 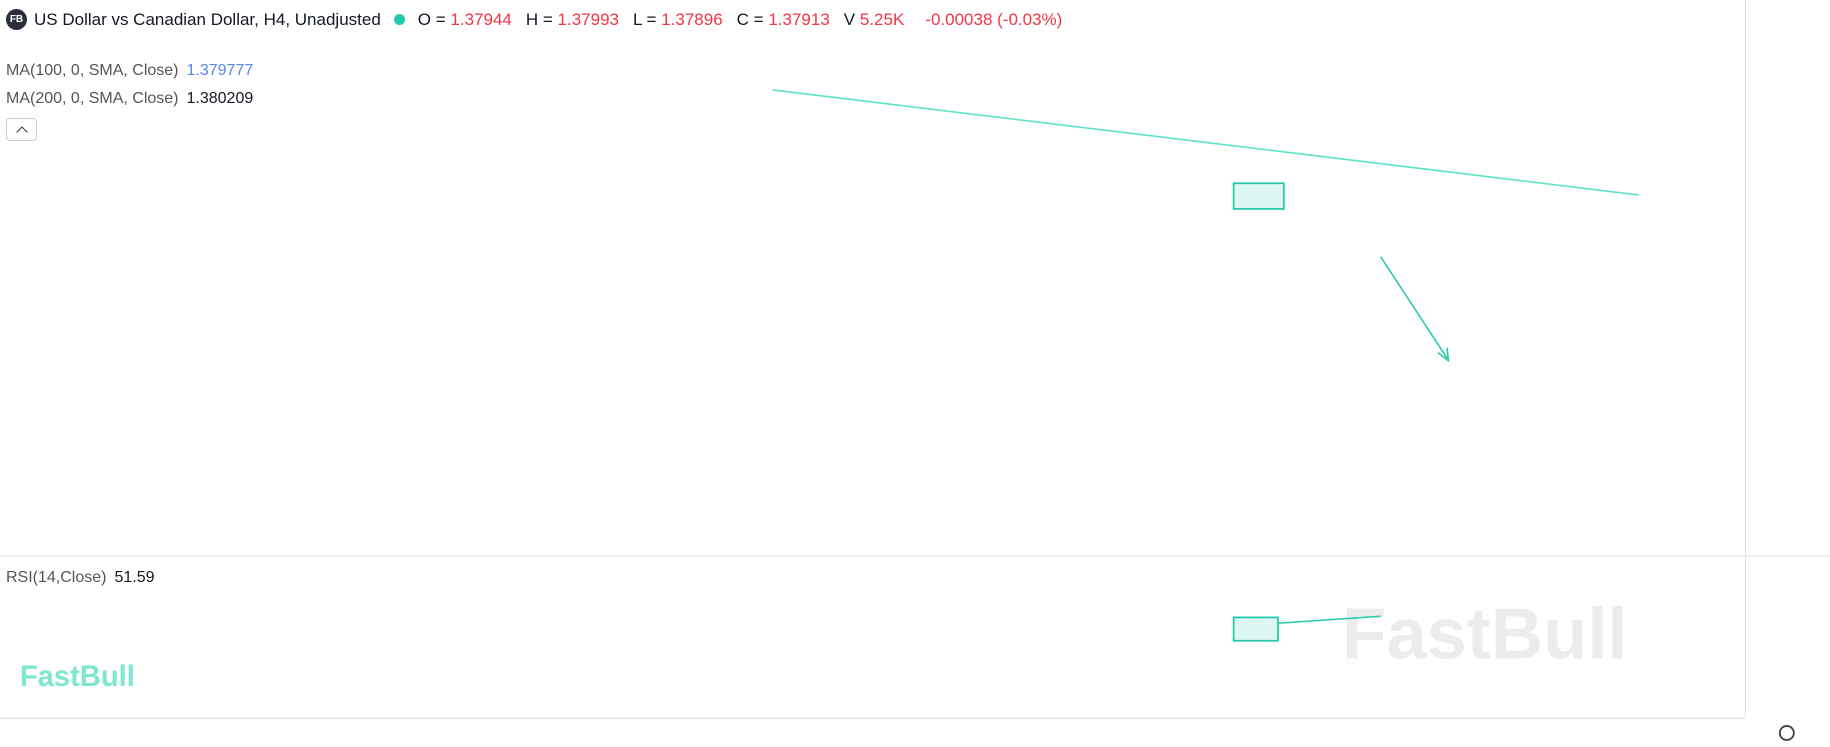 I want to click on ohlcv-value: 1.37896, so click(x=692, y=19).